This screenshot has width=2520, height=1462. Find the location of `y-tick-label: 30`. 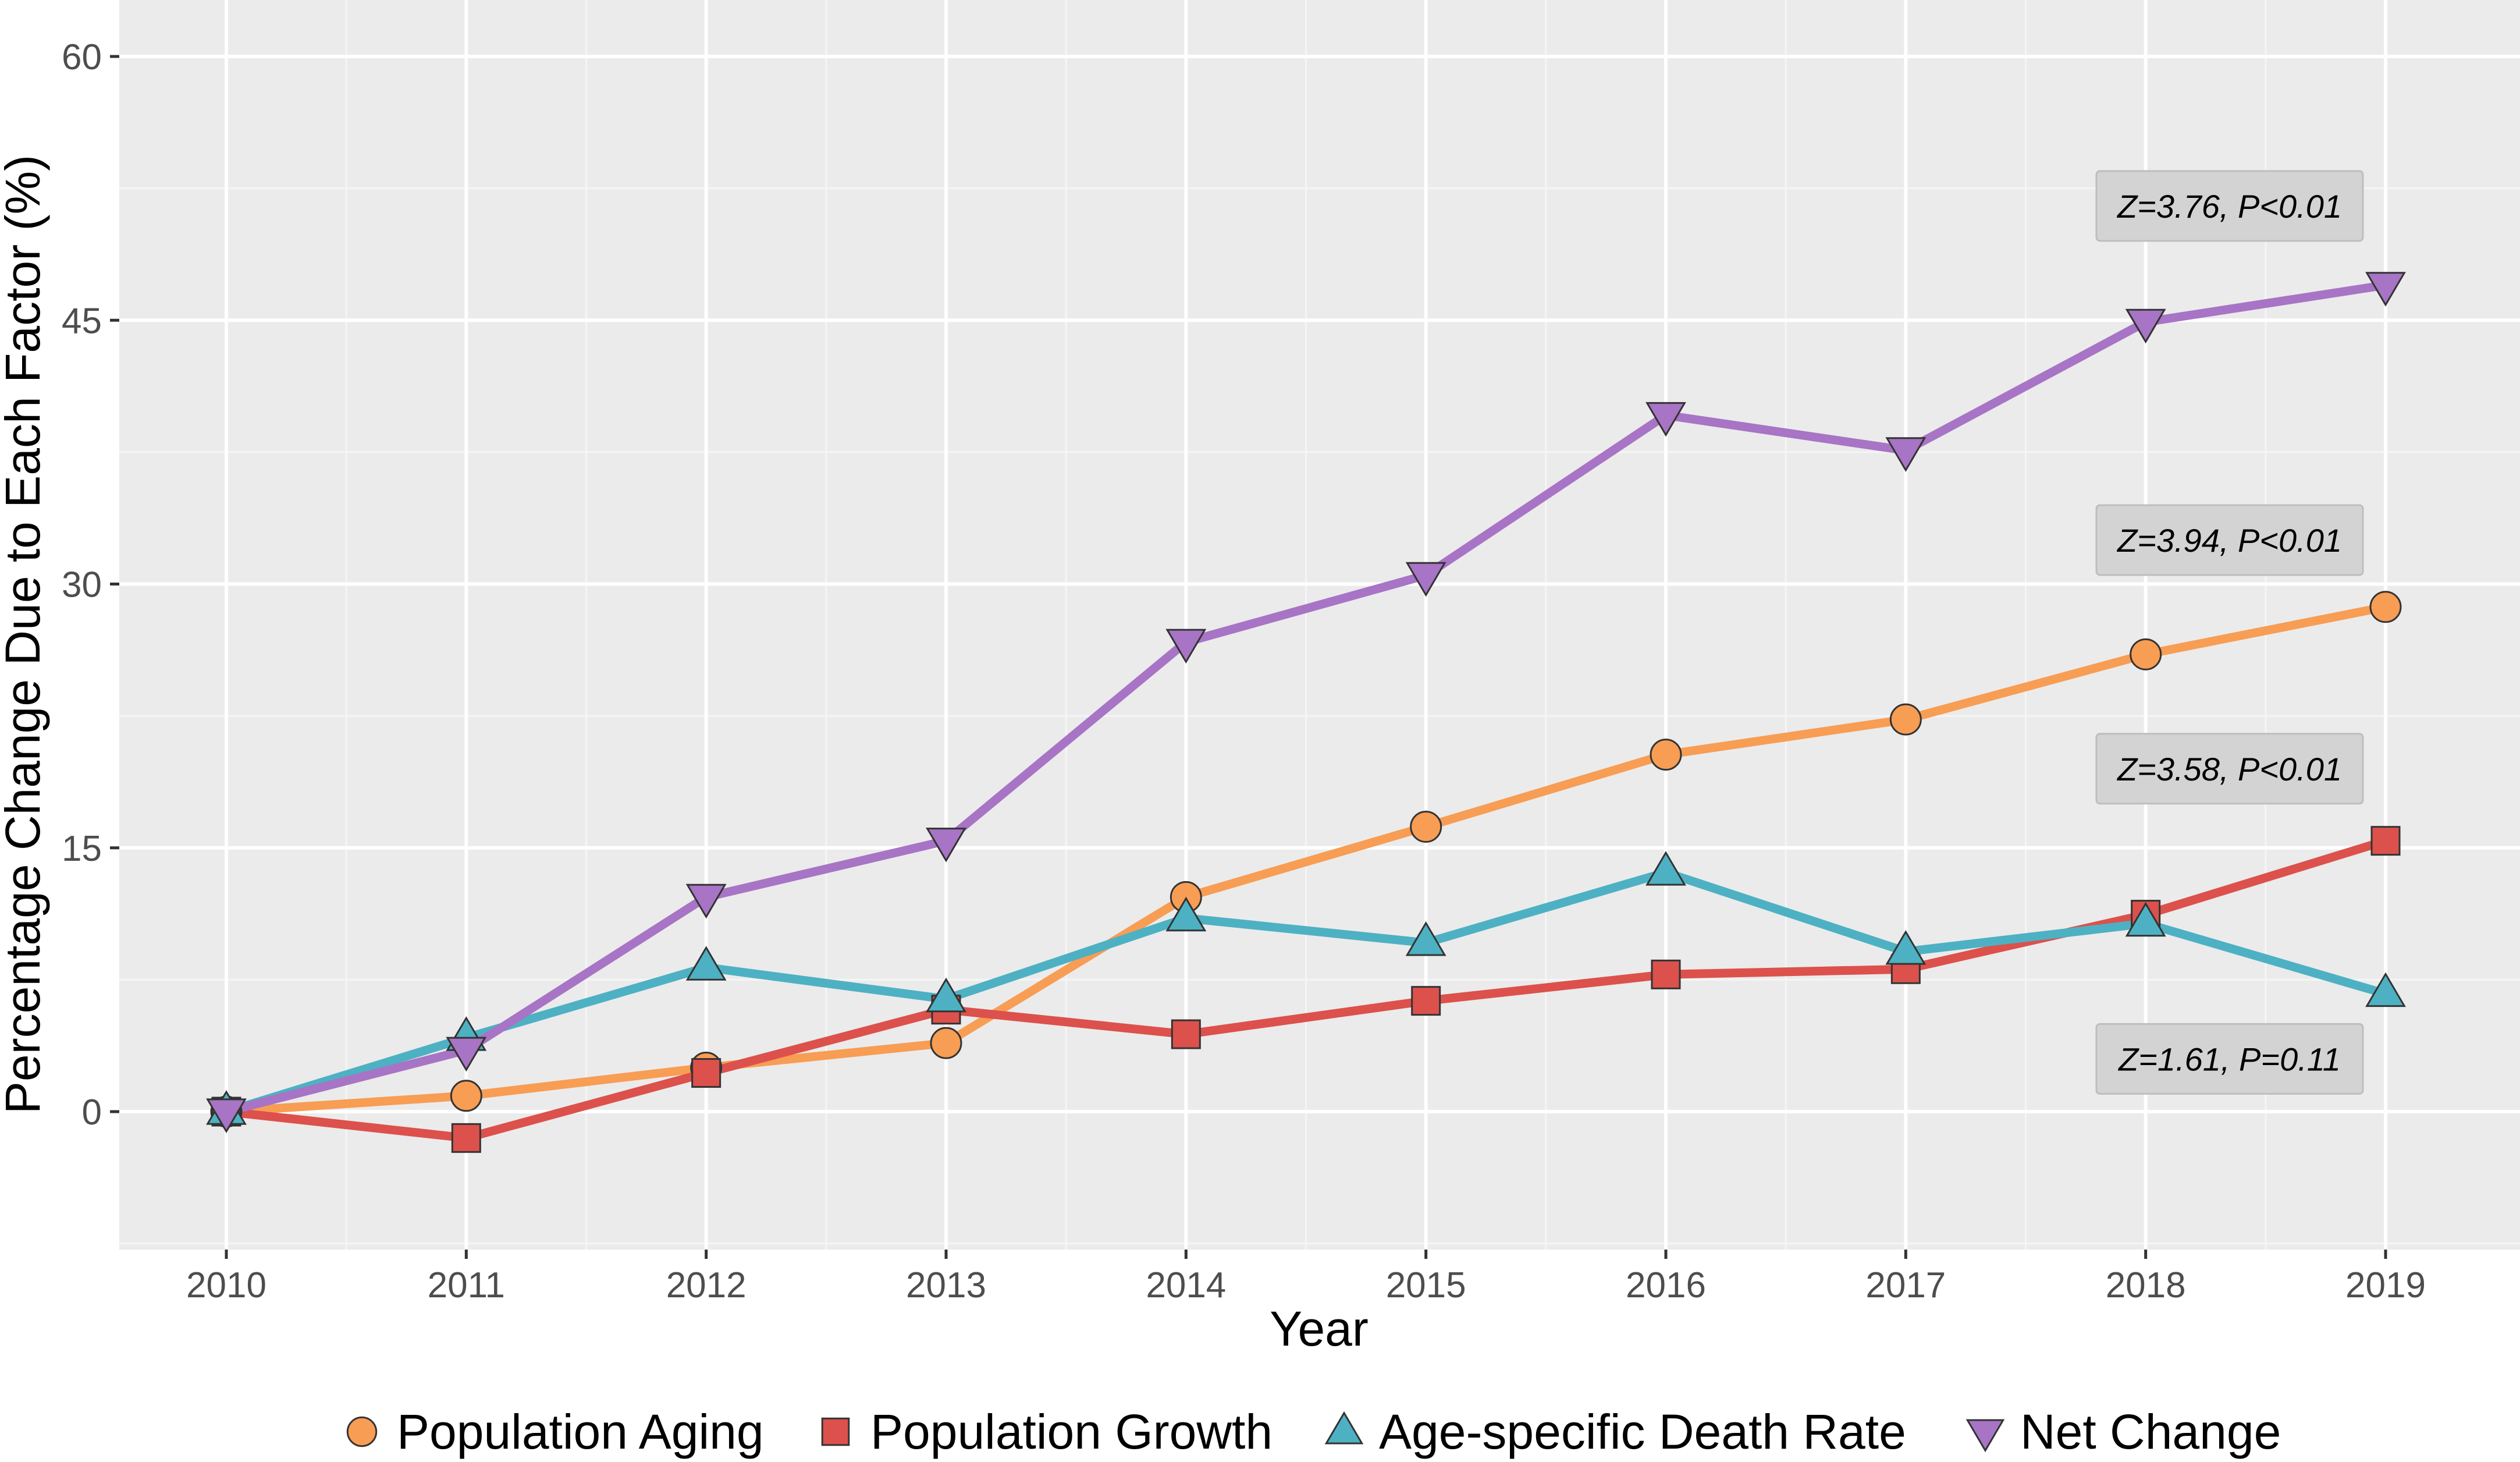

y-tick-label: 30 is located at coordinates (82, 585).